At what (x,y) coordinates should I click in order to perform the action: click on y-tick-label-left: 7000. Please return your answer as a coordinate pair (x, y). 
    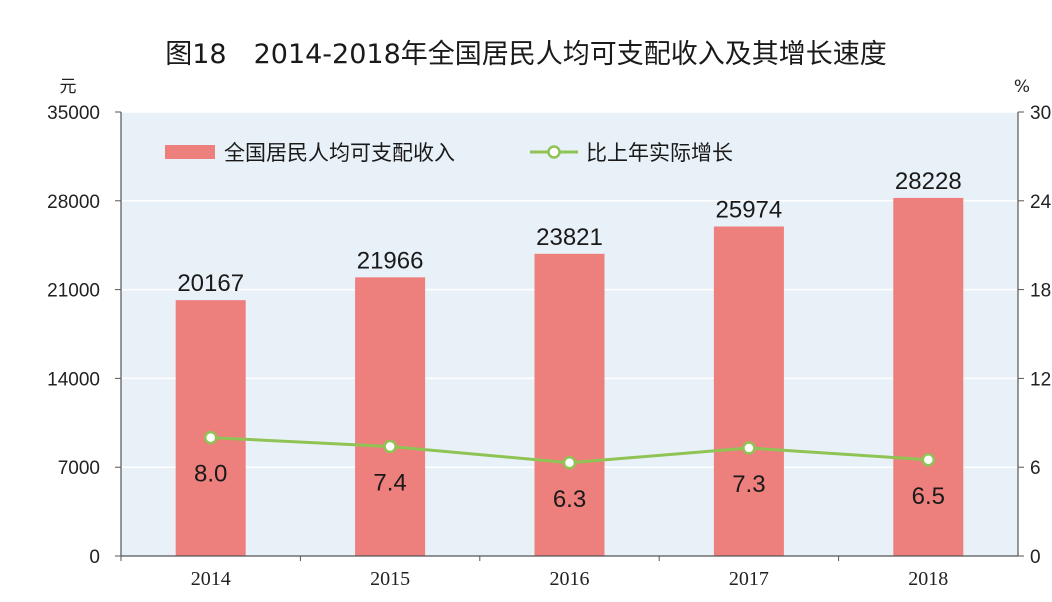
    Looking at the image, I should click on (79, 468).